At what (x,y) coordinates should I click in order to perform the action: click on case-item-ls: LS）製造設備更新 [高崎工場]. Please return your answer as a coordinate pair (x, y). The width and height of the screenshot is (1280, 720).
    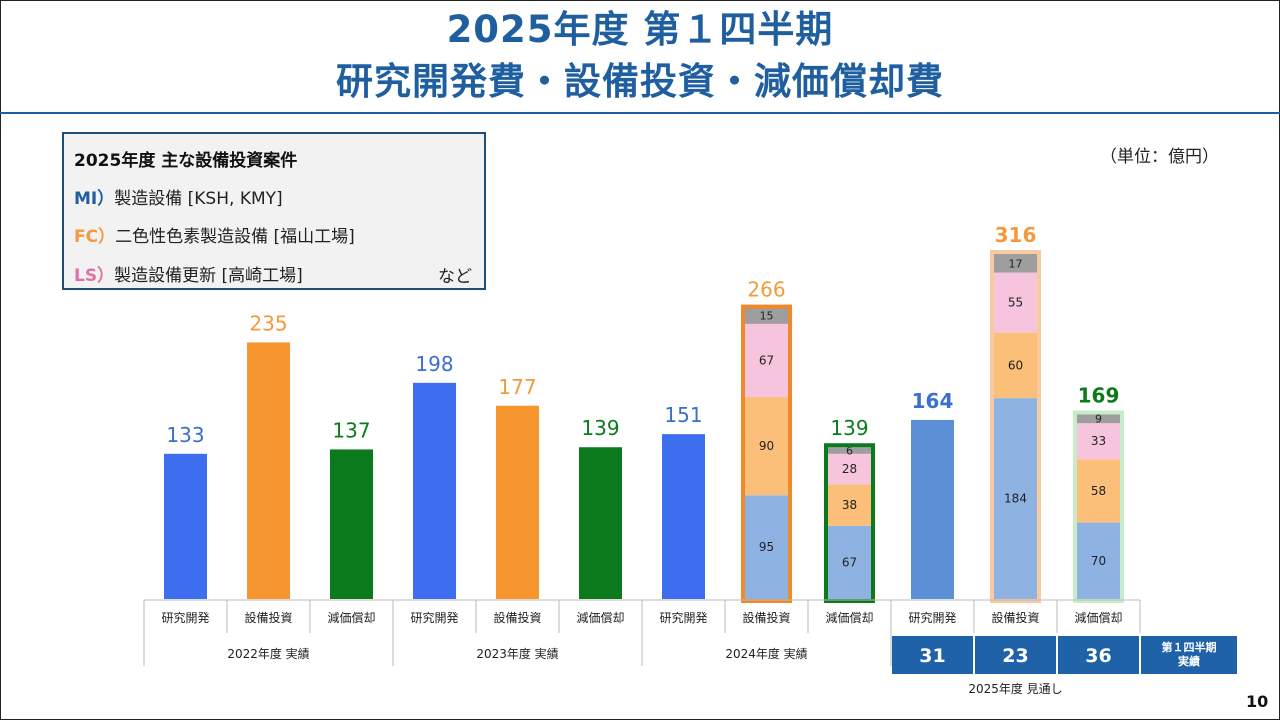
    Looking at the image, I should click on (188, 273).